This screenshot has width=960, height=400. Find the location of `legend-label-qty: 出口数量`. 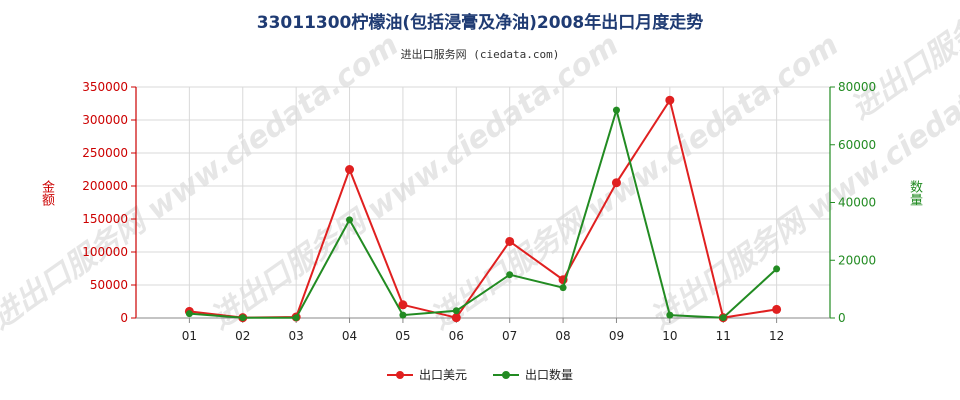

legend-label-qty: 出口数量 is located at coordinates (549, 375).